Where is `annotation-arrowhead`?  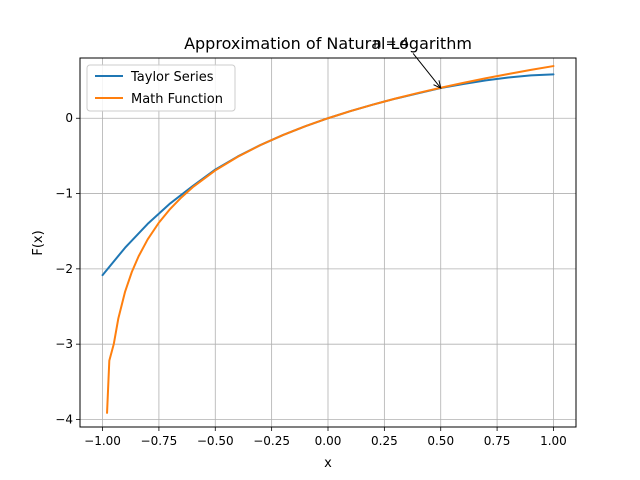
annotation-arrowhead is located at coordinates (437, 85).